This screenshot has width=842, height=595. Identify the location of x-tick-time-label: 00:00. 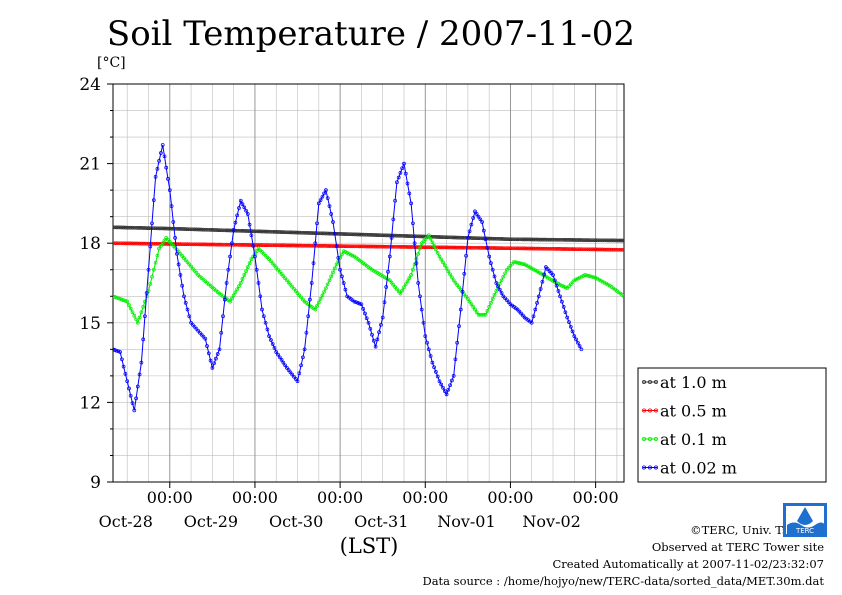
(170, 497).